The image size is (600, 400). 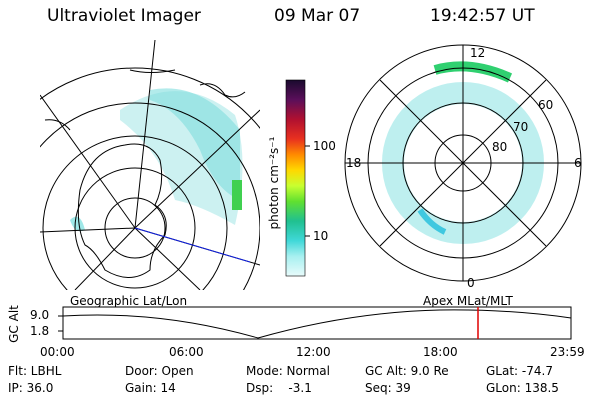 I want to click on date-label: 09 Mar 07, so click(x=317, y=16).